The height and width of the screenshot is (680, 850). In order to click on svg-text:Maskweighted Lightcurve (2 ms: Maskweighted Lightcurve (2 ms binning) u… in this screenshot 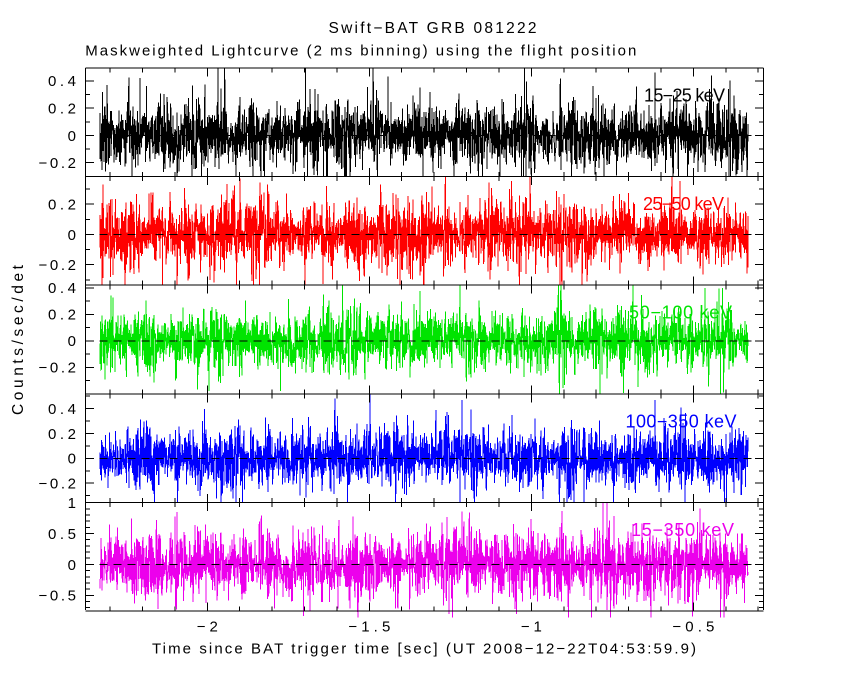, I will do `click(360, 51)`.